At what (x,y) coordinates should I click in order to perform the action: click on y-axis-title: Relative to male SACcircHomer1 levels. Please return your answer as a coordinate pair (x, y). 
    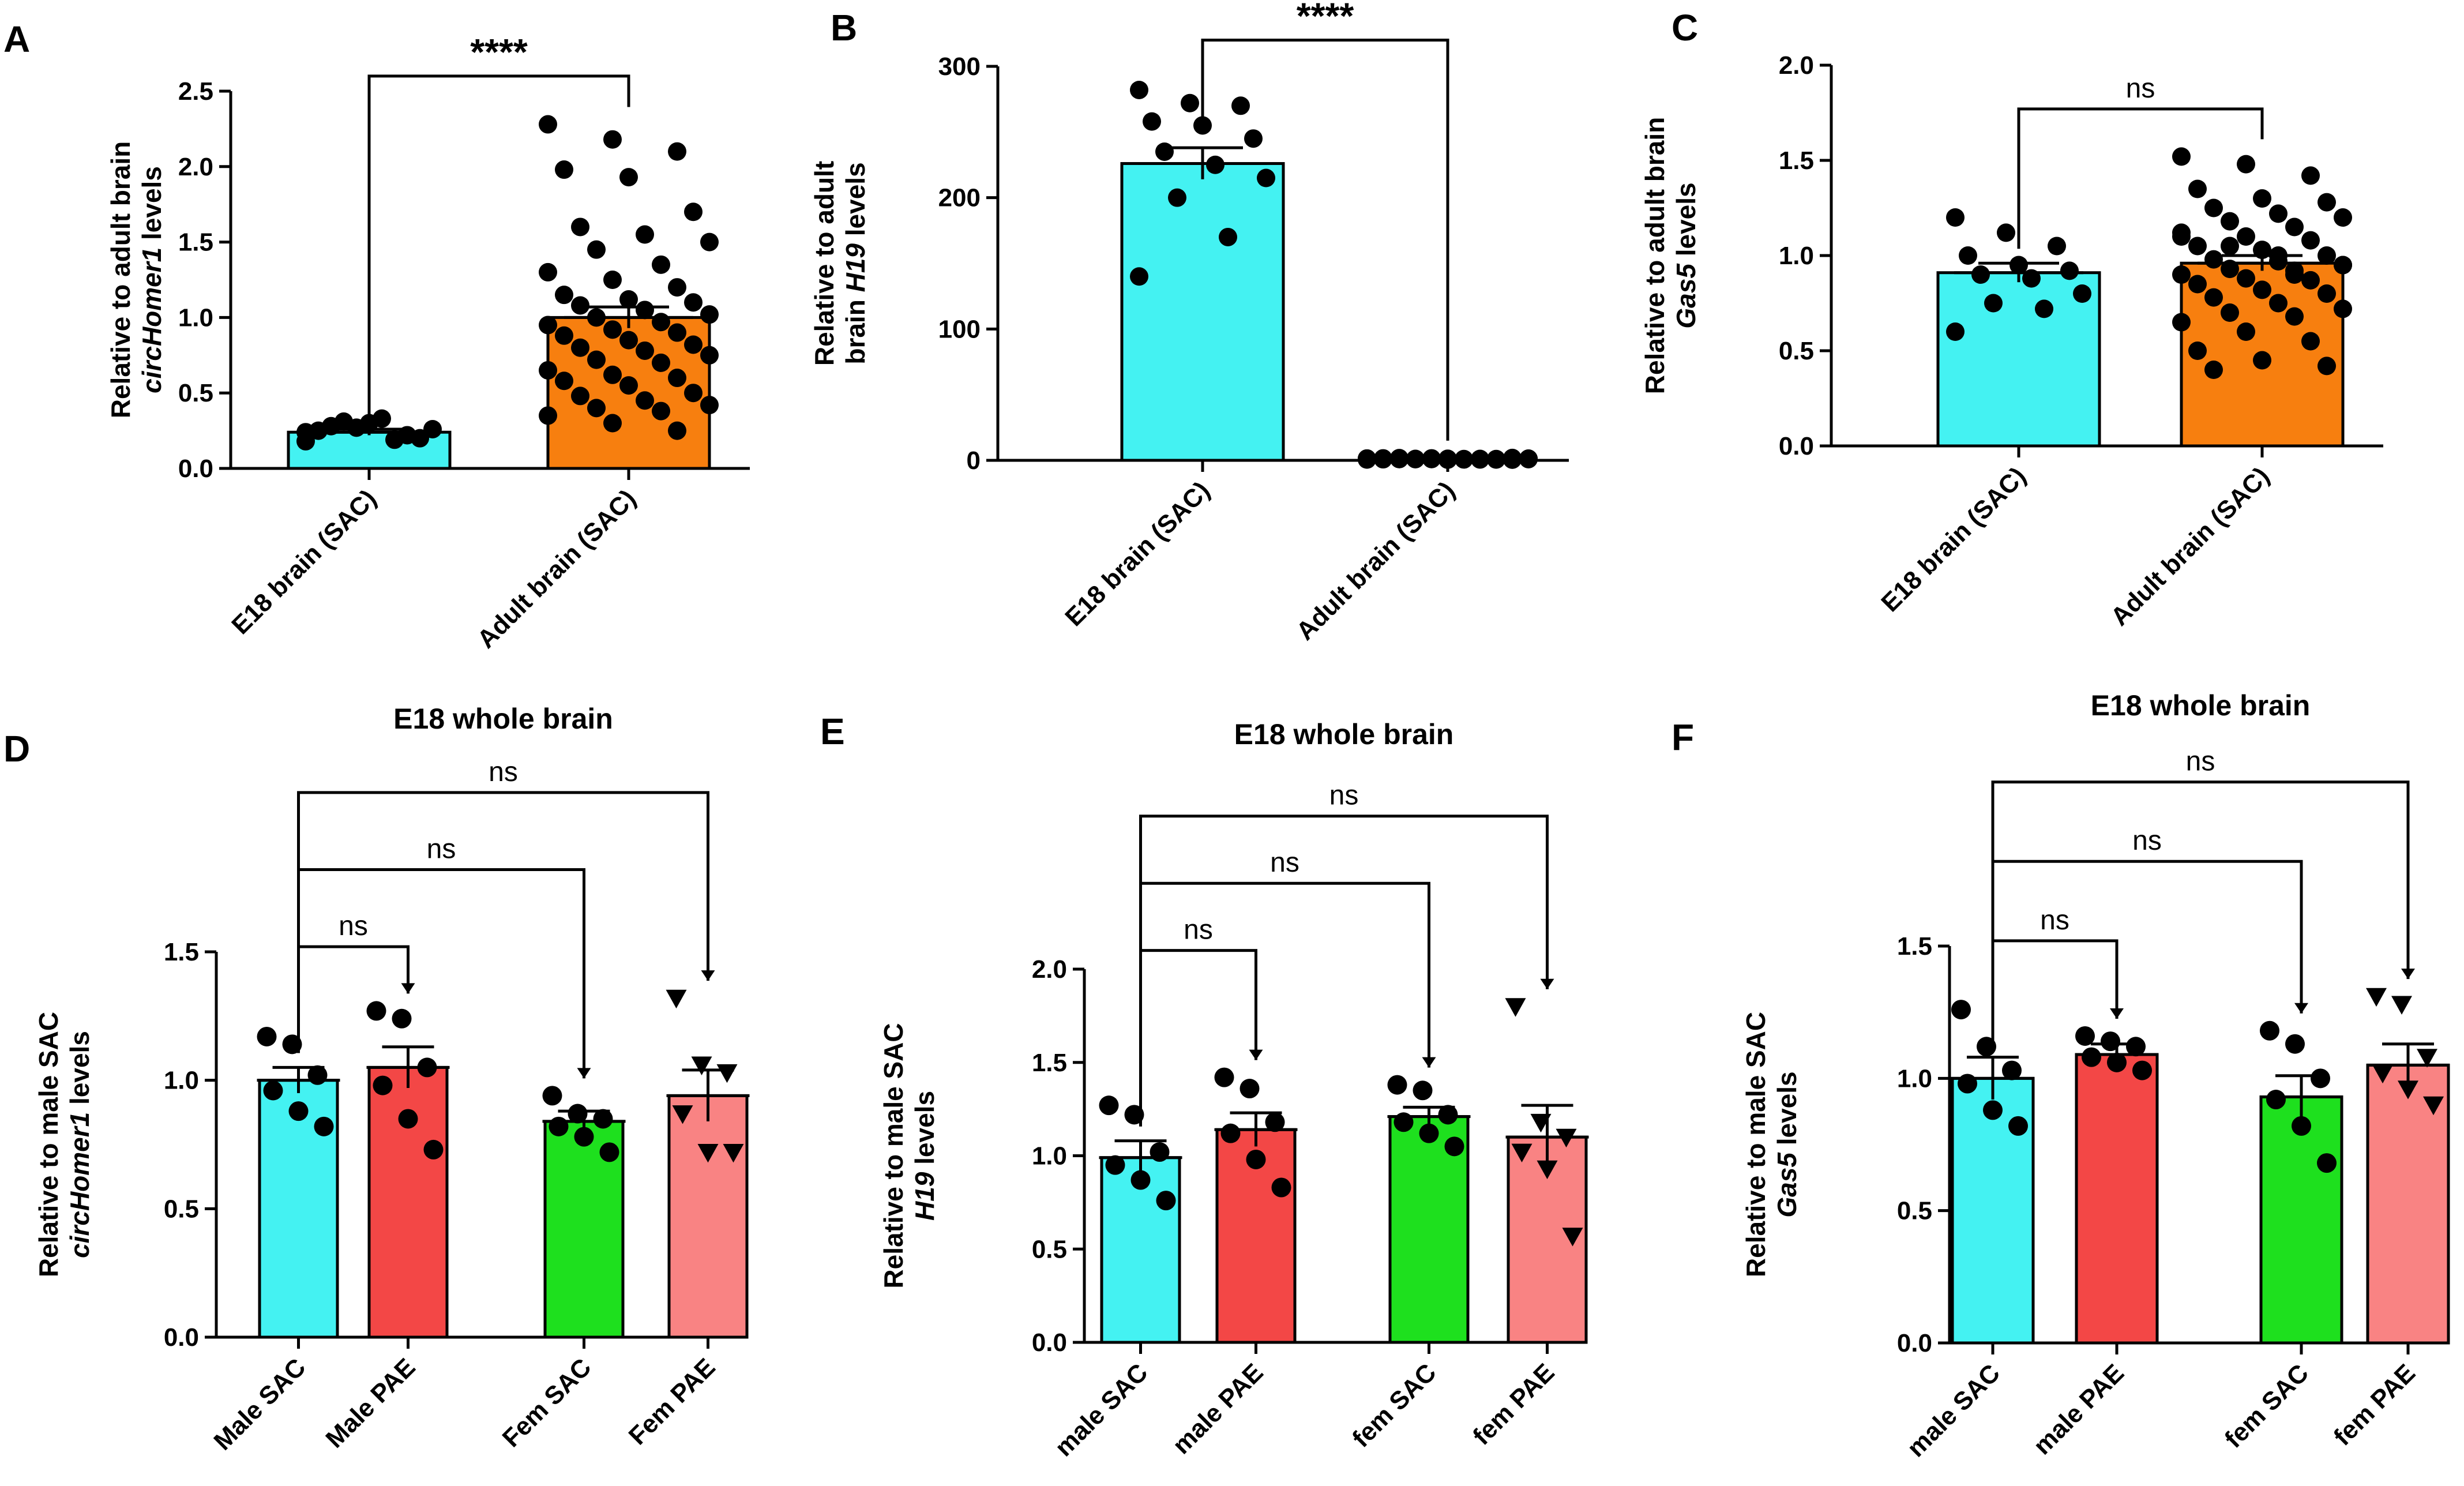
    Looking at the image, I should click on (64, 1144).